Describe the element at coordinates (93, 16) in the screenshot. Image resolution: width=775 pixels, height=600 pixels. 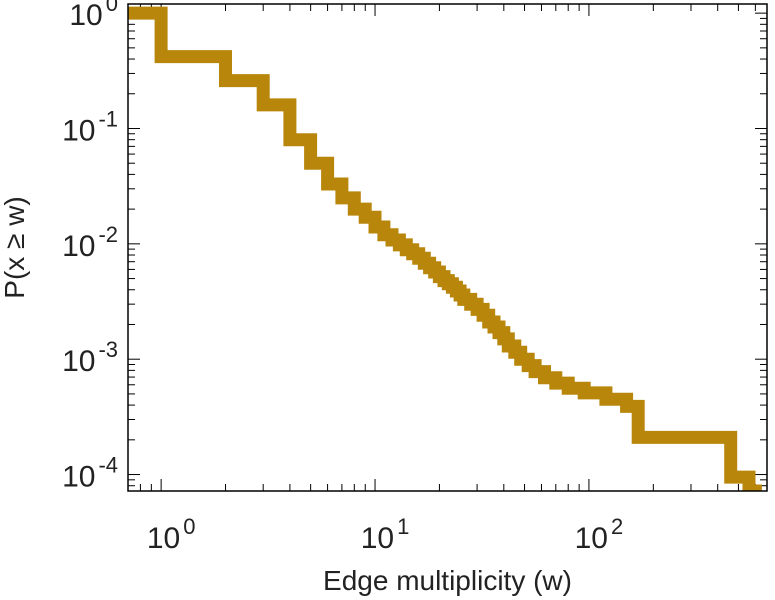
I see `y-tick-label: 10 0` at that location.